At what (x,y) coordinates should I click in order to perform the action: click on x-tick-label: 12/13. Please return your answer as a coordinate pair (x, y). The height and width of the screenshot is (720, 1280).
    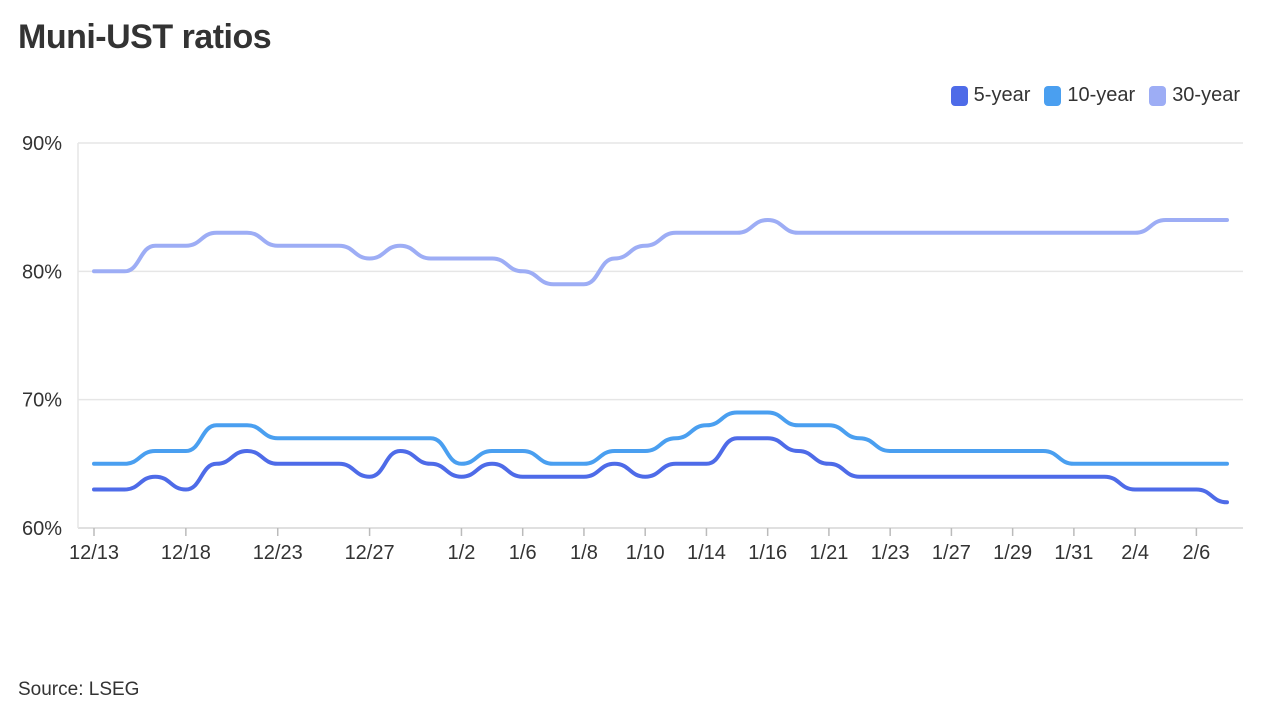
    Looking at the image, I should click on (94, 553).